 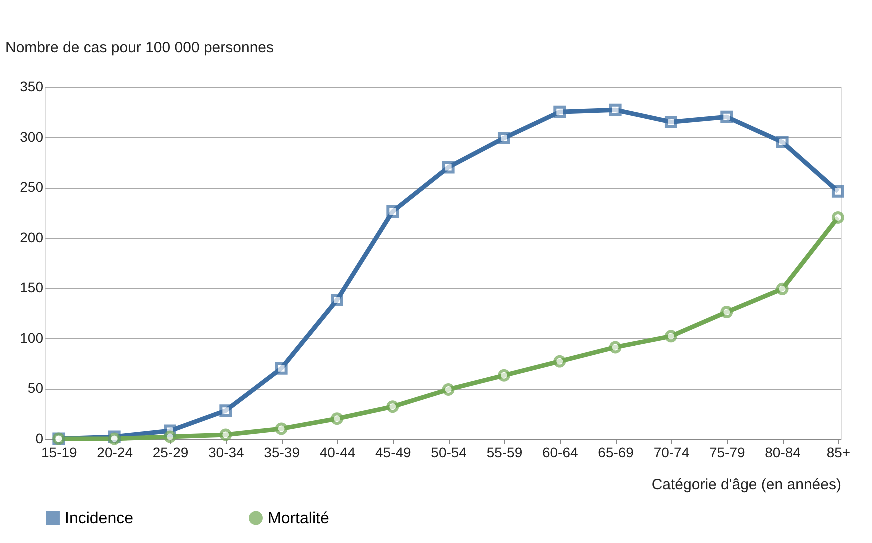 I want to click on x-tick-label: 15-19, so click(x=60, y=452).